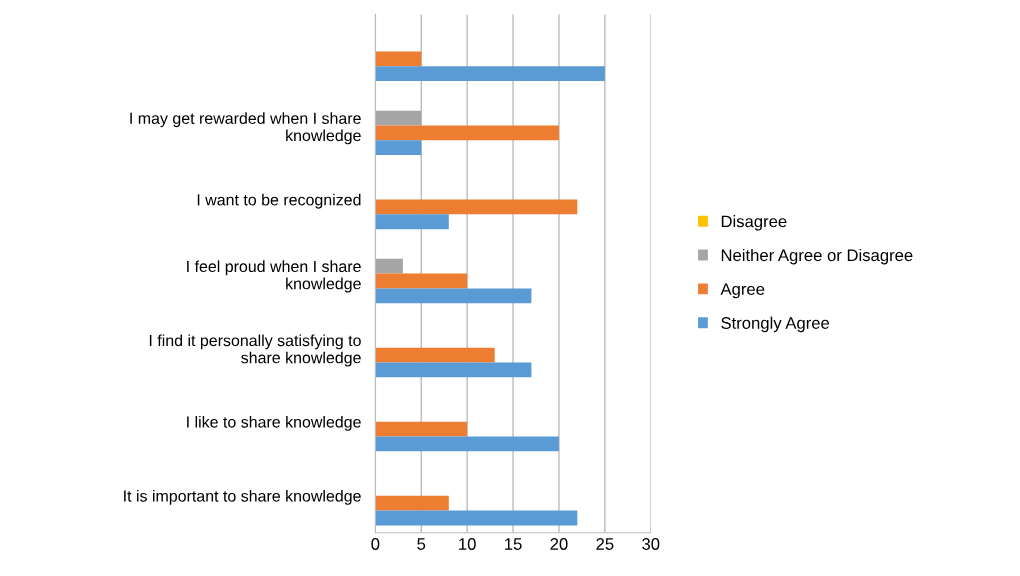 The image size is (1020, 576). Describe the element at coordinates (467, 544) in the screenshot. I see `x-tick-label: 10` at that location.